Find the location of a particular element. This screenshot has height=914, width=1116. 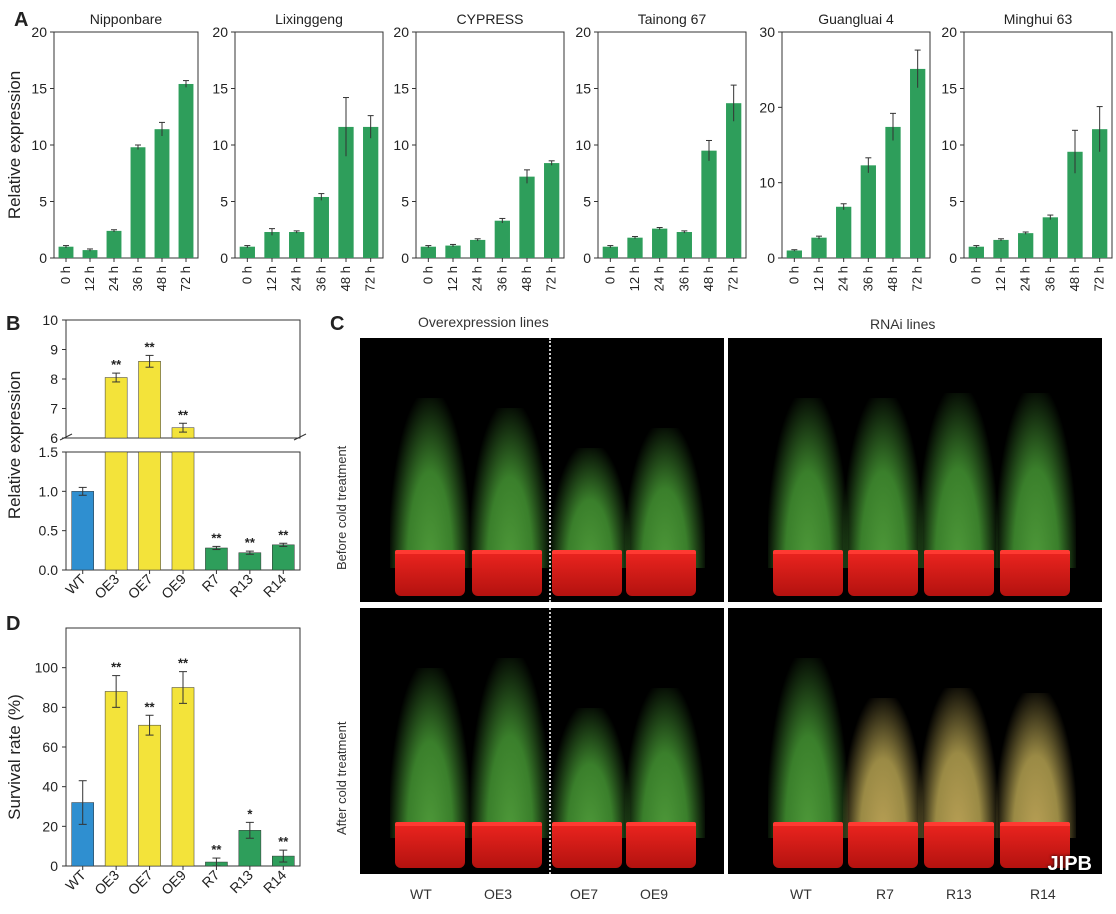

panel-letter-a: A is located at coordinates (21, 20).